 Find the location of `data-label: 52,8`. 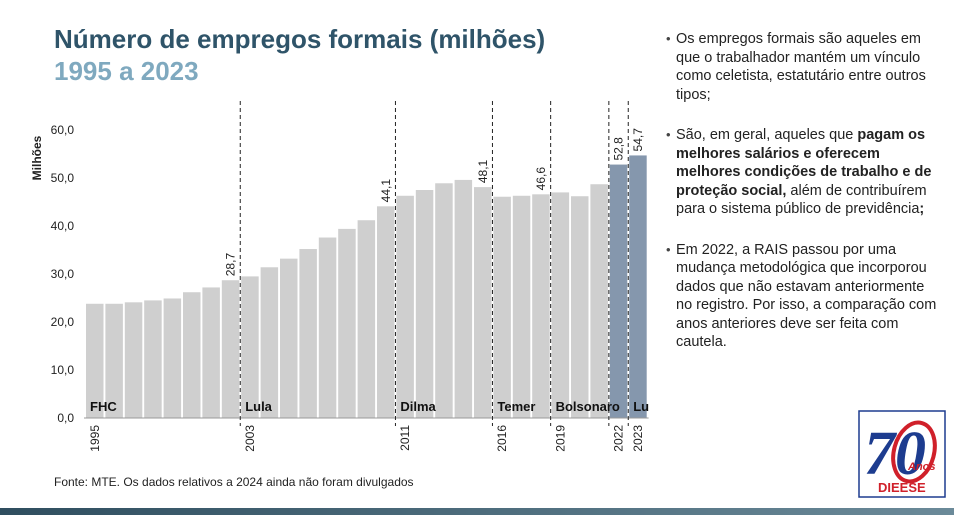

data-label: 52,8 is located at coordinates (619, 149).